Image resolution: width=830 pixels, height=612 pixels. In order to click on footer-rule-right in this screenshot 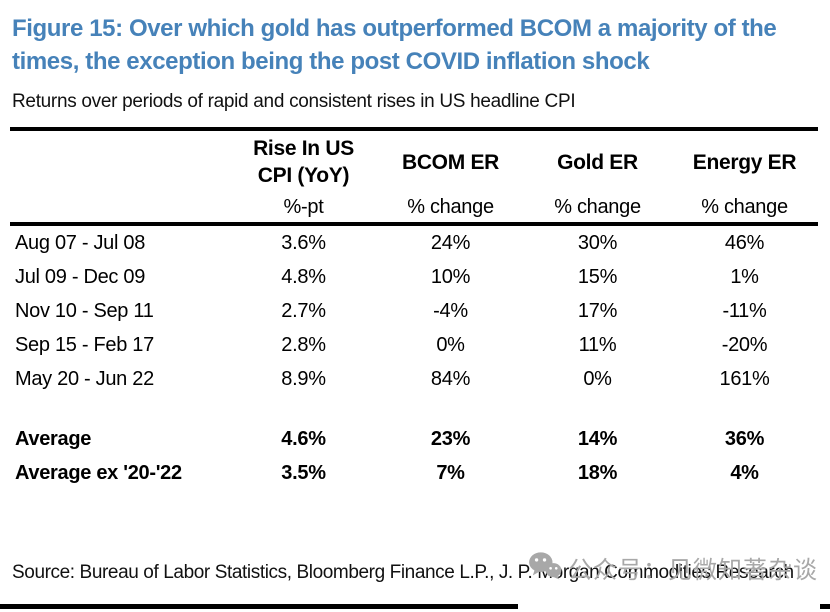, I will do `click(825, 606)`.